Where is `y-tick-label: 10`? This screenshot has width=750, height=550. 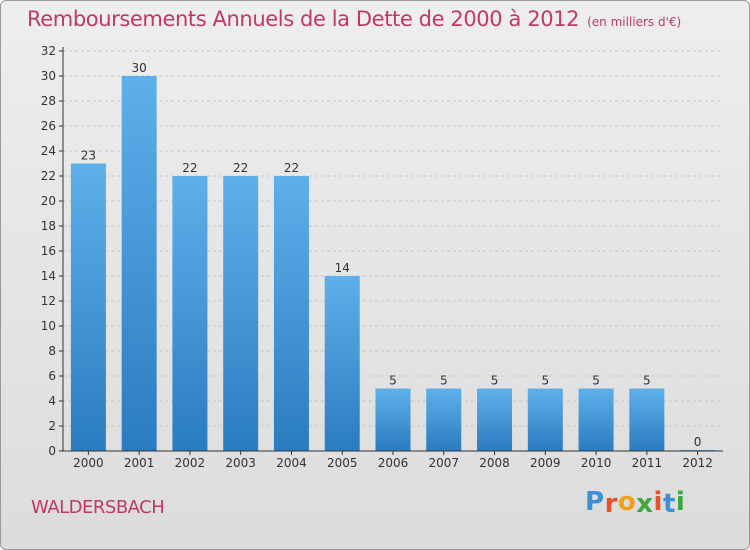 y-tick-label: 10 is located at coordinates (48, 326).